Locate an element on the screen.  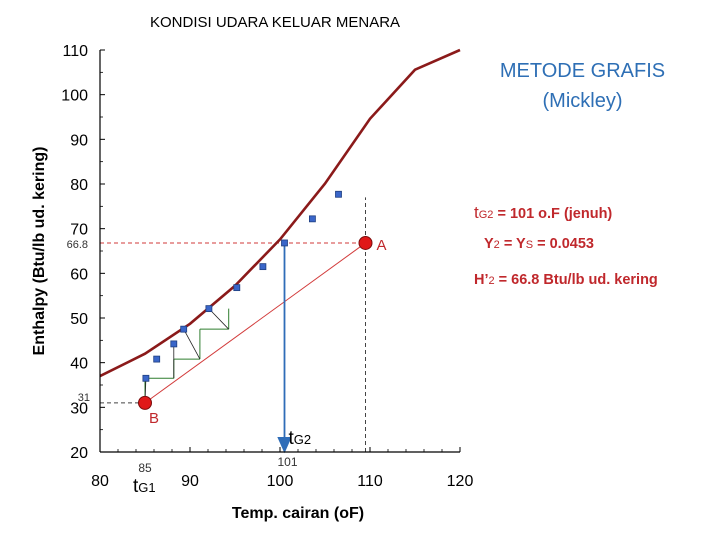
y-tick-label-30: 30 is located at coordinates (79, 408).